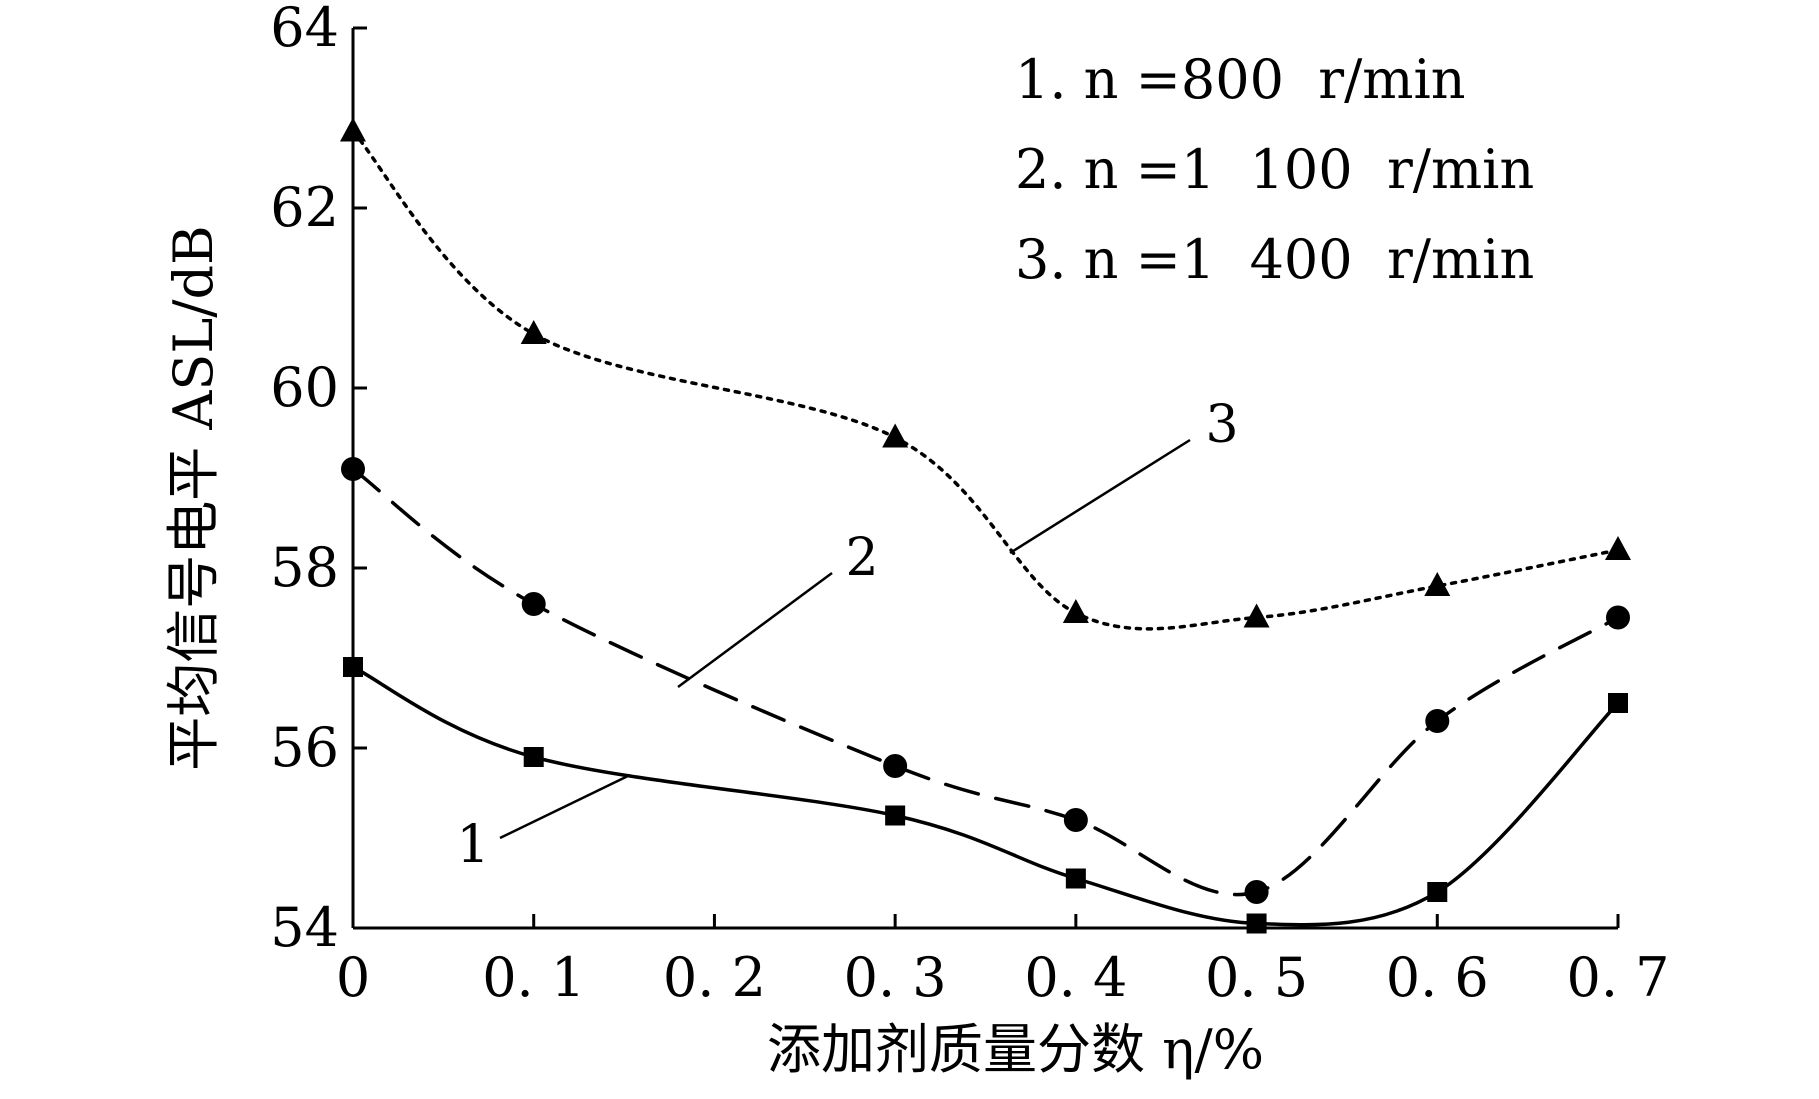 This screenshot has width=1819, height=1099. Describe the element at coordinates (304, 387) in the screenshot. I see `y-tick-label: 60` at that location.